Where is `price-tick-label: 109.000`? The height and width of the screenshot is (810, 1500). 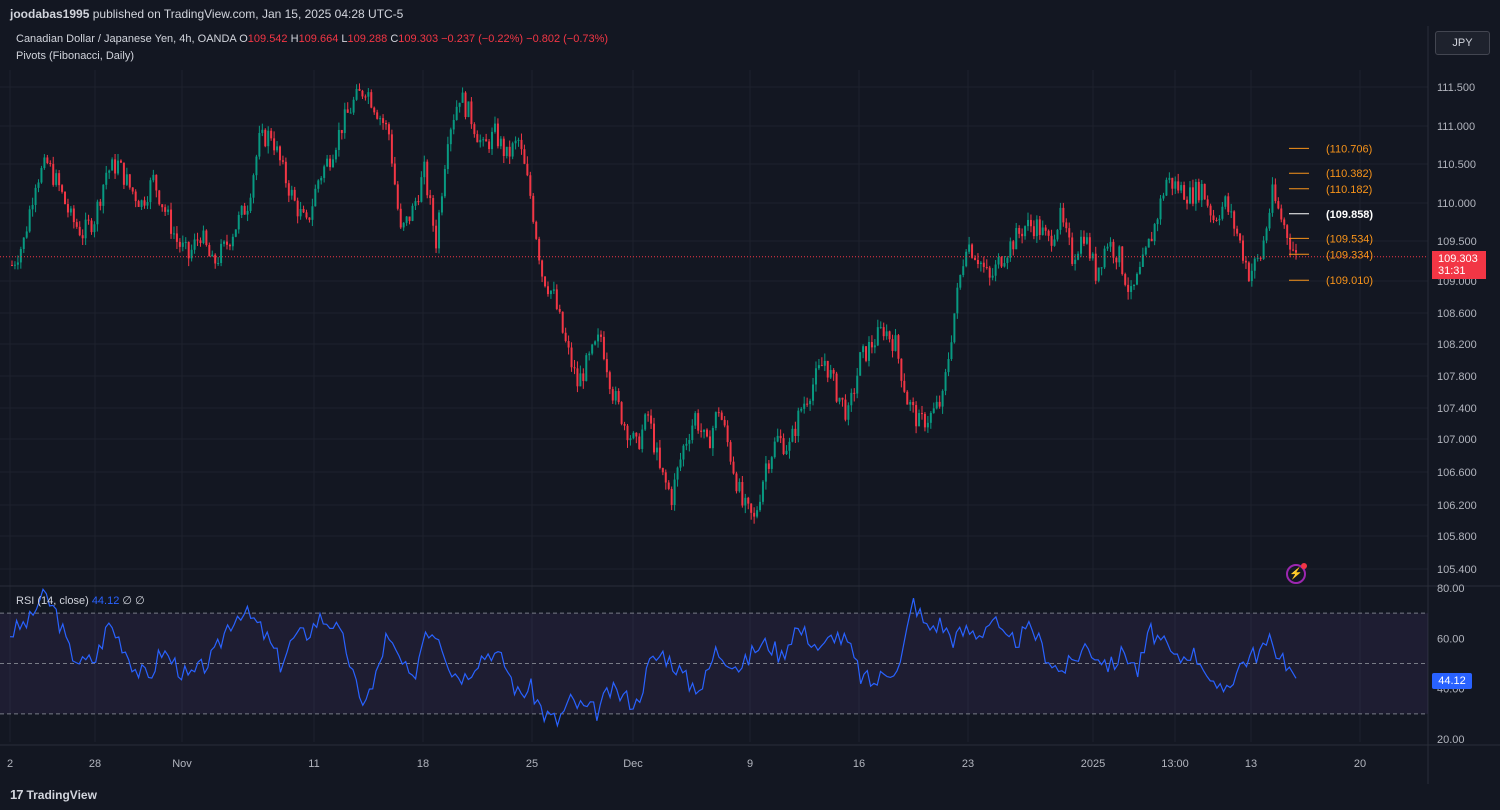 price-tick-label: 109.000 is located at coordinates (1457, 282).